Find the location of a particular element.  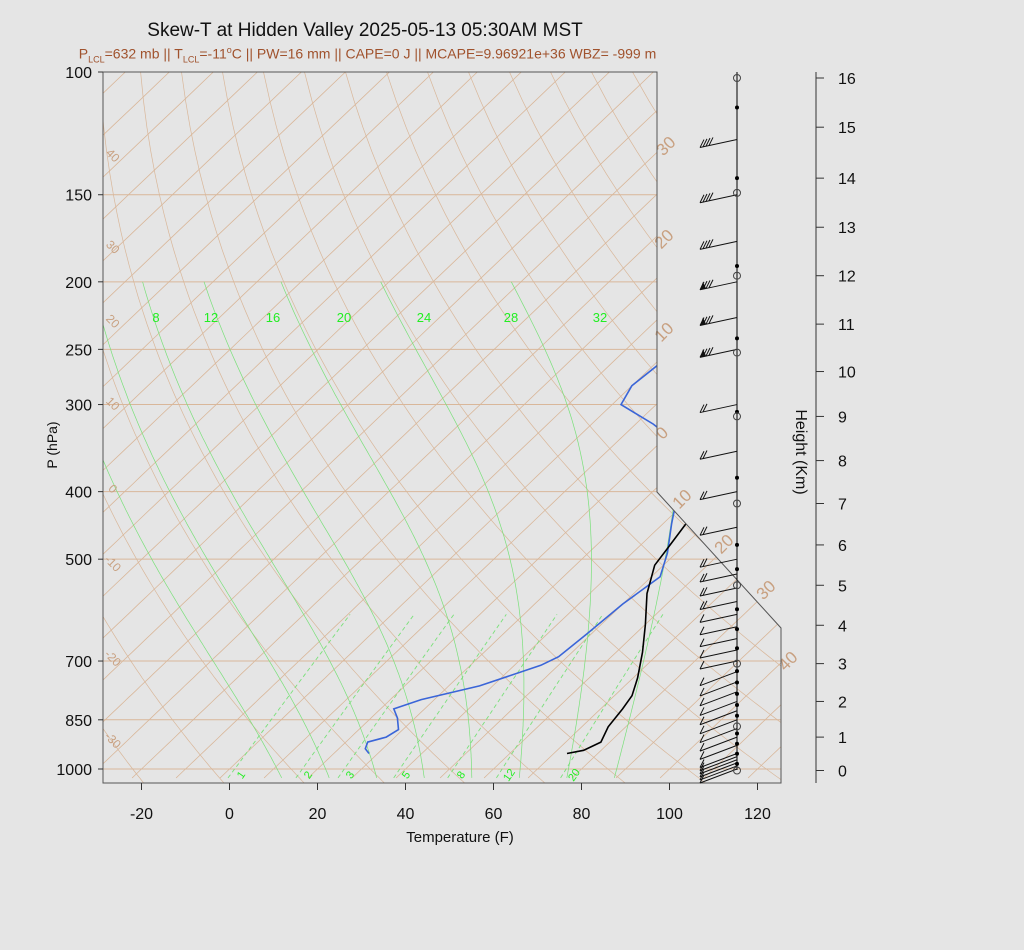

temperature-tick-label: 100 is located at coordinates (669, 814).